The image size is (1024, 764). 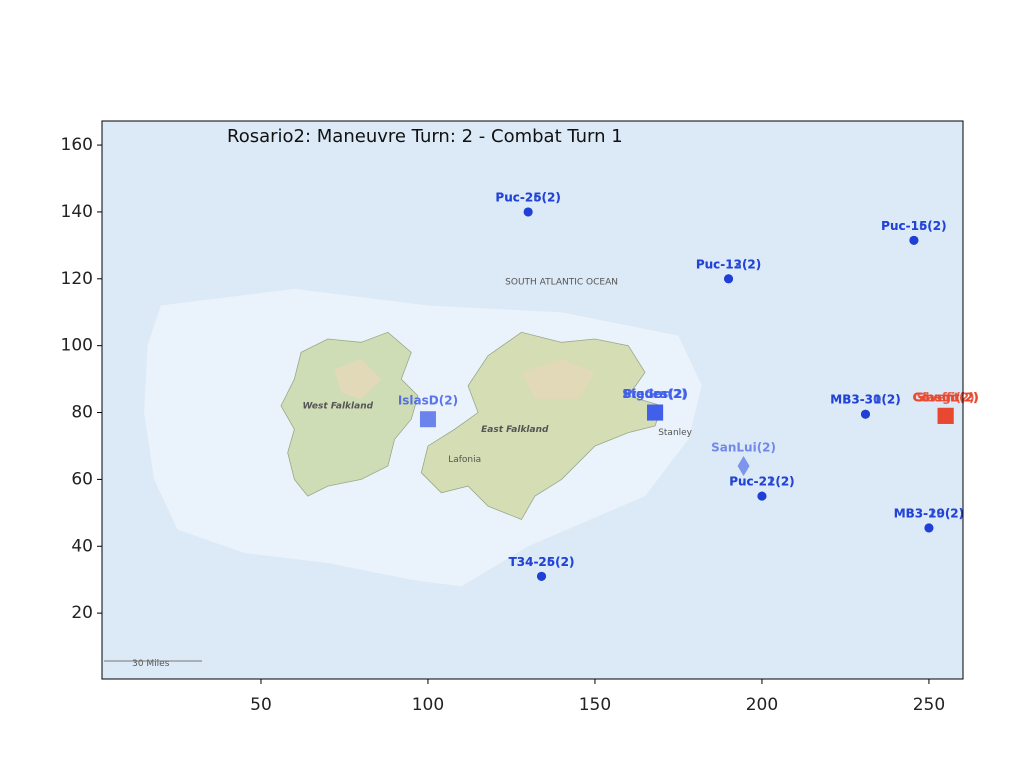 I want to click on point-label: StaGor(2), so click(x=655, y=394).